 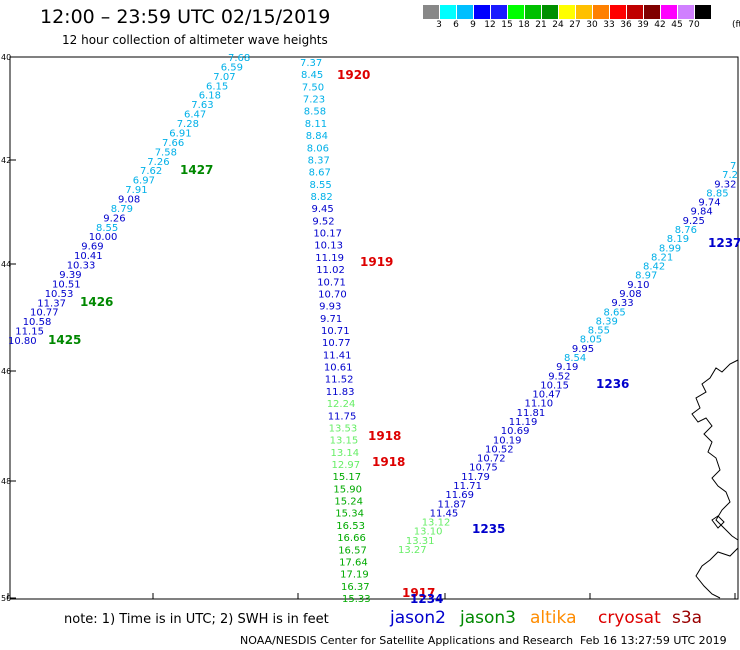 I want to click on colorbar-tick-label: 21, so click(x=541, y=25).